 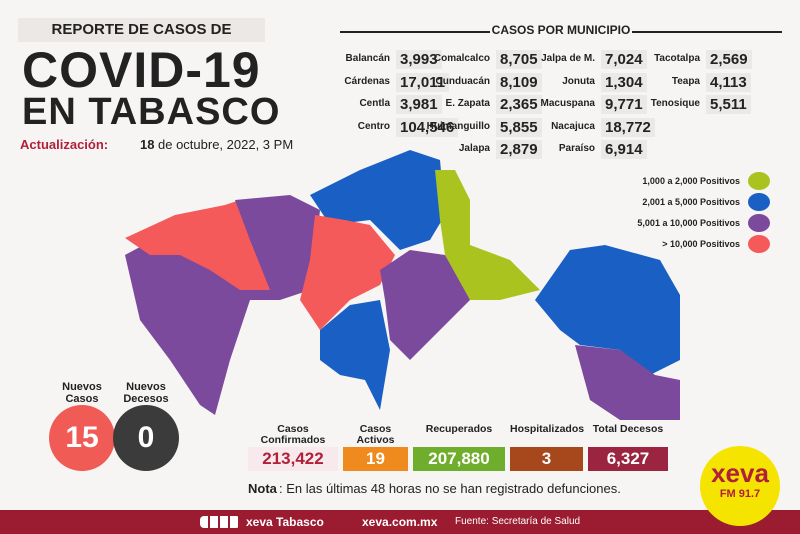 What do you see at coordinates (462, 81) in the screenshot?
I see `municipality-name: Cunduacán` at bounding box center [462, 81].